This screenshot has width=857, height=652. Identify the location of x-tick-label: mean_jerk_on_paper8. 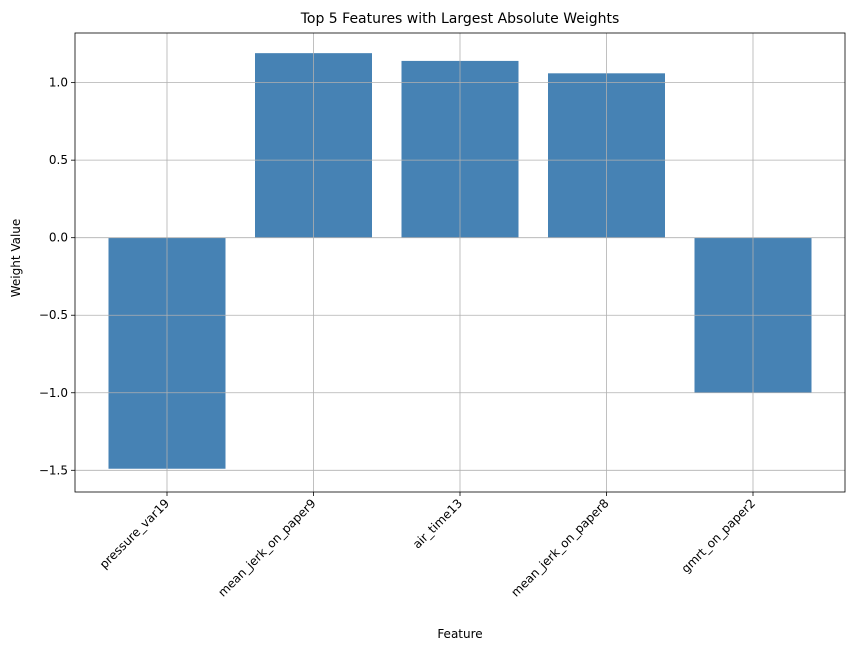
(559, 547).